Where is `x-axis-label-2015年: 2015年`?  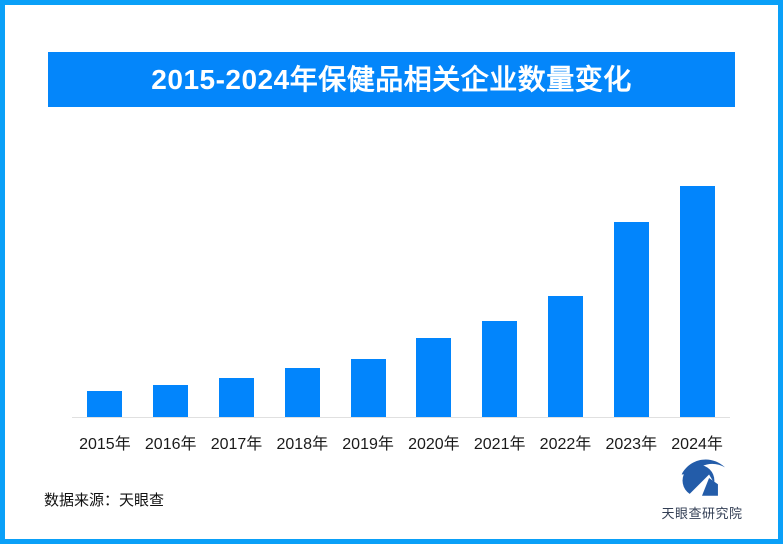 x-axis-label-2015年: 2015年 is located at coordinates (105, 444).